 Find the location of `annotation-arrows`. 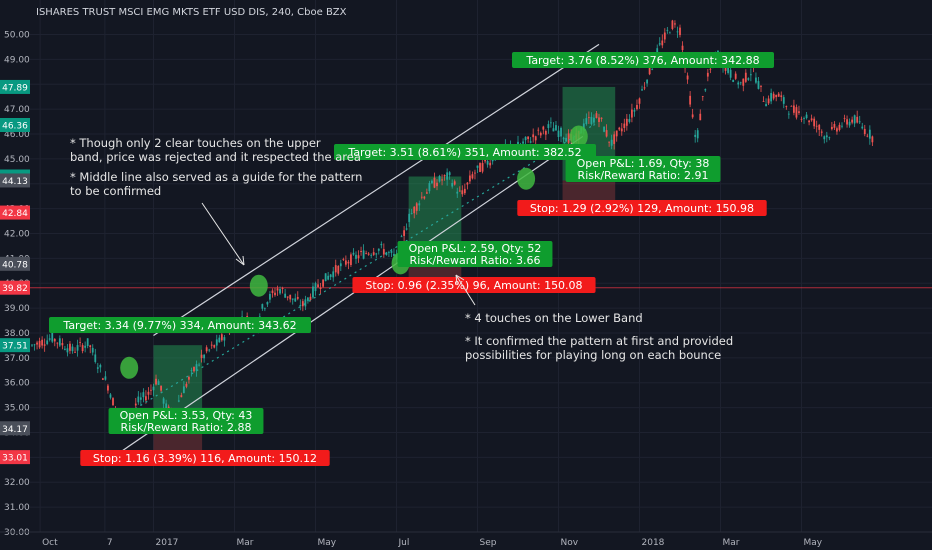

annotation-arrows is located at coordinates (338, 254).